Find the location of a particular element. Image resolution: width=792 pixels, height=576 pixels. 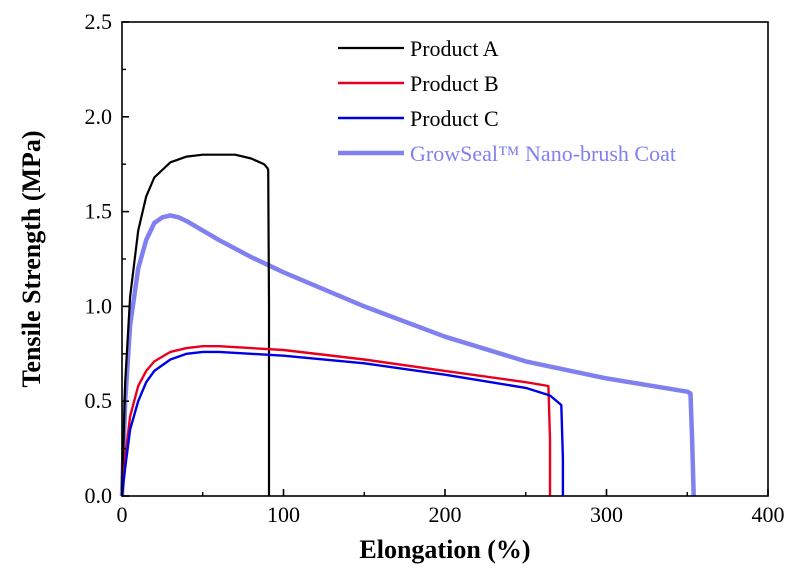

x-tick-label: 100 is located at coordinates (283, 514).